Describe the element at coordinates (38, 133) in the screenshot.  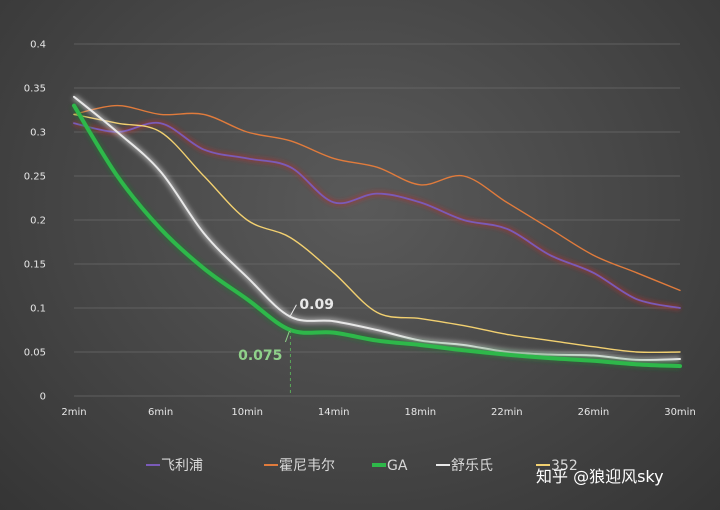
I see `y-tick-label: 0.3` at that location.